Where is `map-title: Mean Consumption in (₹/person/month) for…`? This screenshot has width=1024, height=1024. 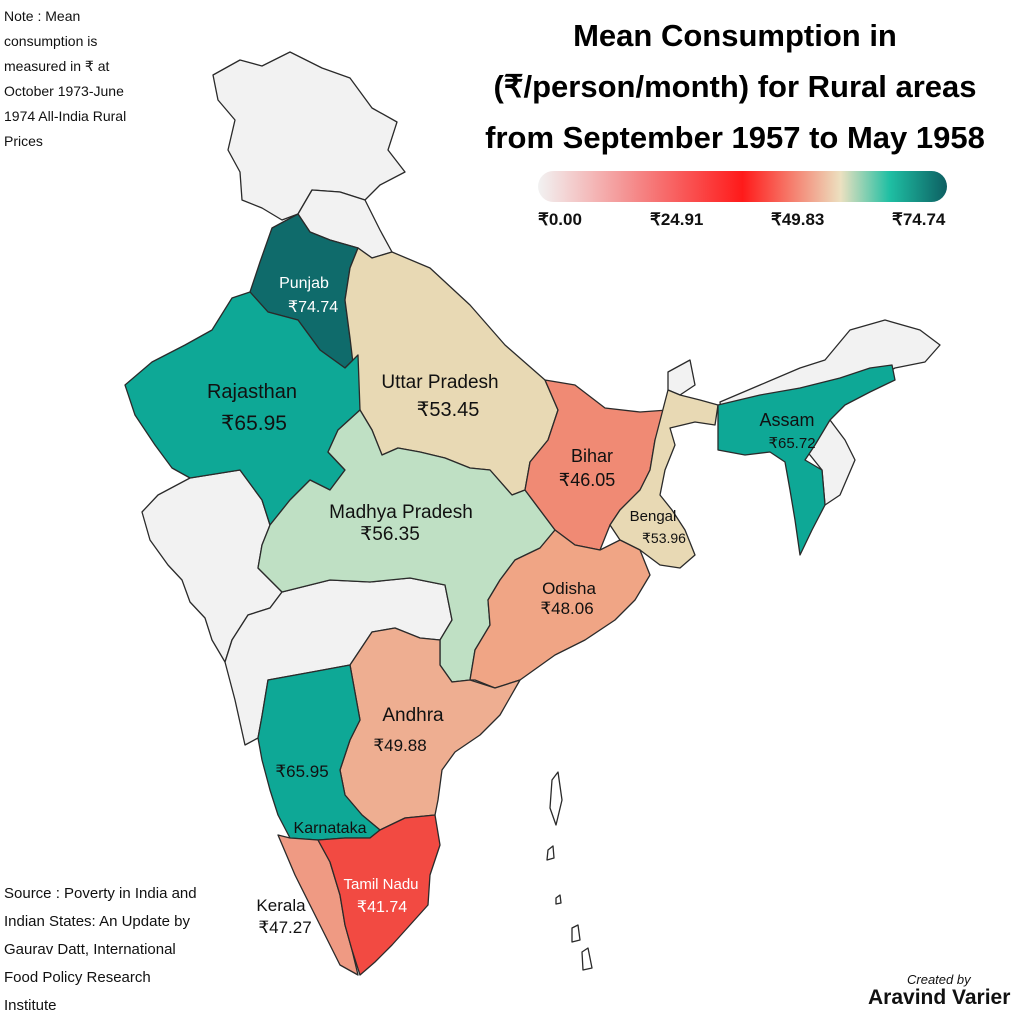 map-title: Mean Consumption in (₹/person/month) for… is located at coordinates (735, 86).